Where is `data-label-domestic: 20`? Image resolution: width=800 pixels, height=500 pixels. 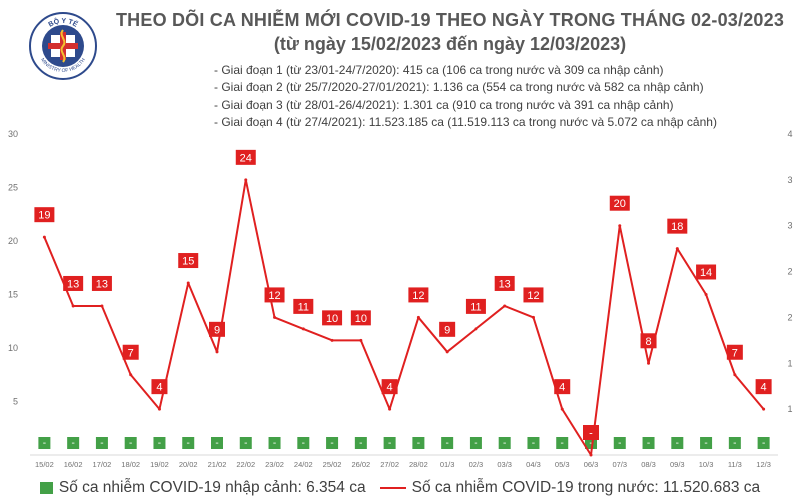
data-label-domestic: 20 is located at coordinates (620, 204).